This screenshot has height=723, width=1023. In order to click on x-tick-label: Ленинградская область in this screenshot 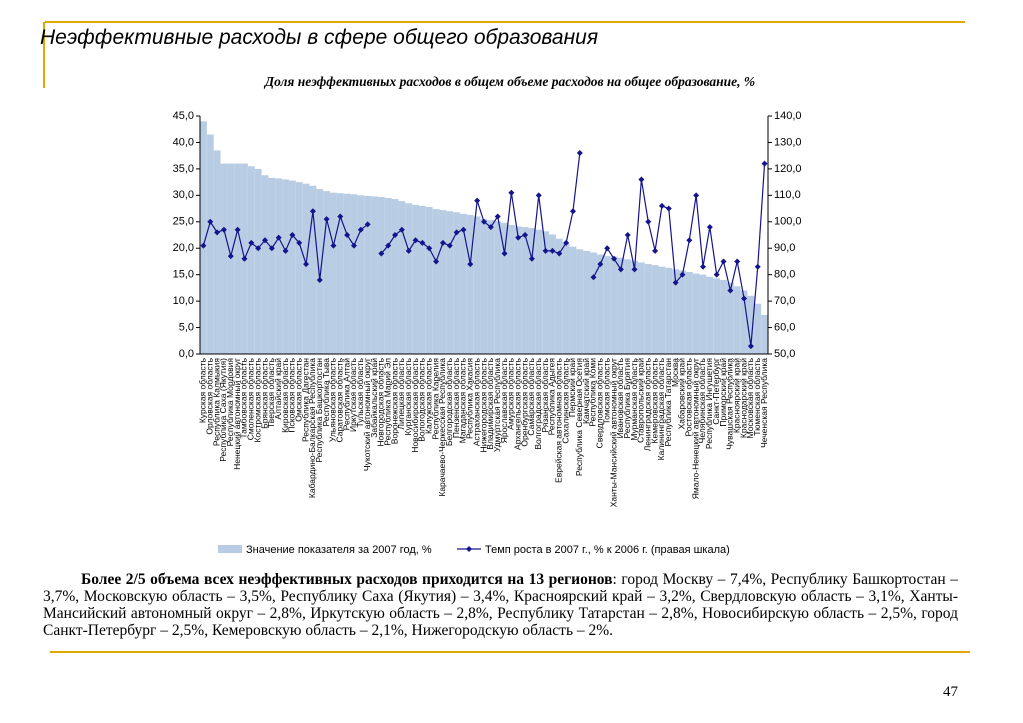, I will do `click(647, 404)`.